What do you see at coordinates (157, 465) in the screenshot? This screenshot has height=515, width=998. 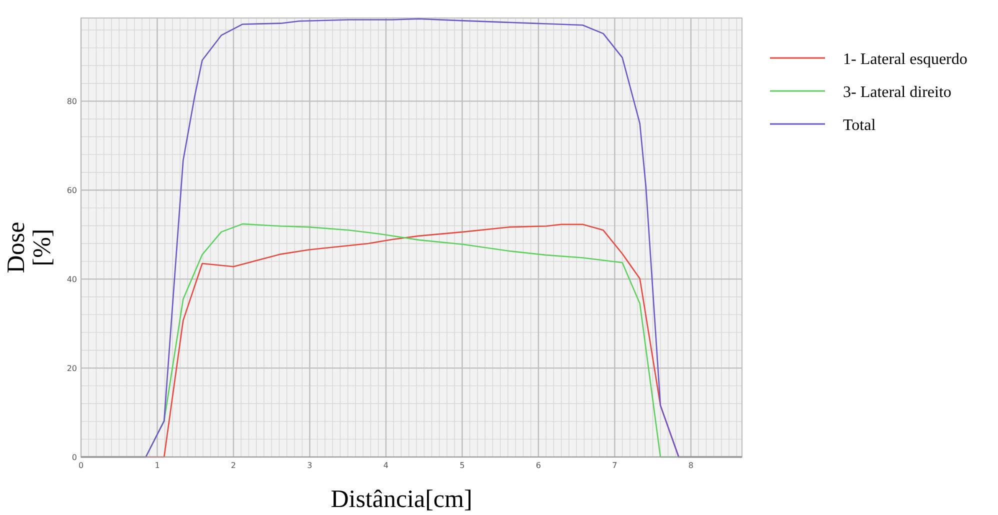 I see `x-tick-label: 1` at bounding box center [157, 465].